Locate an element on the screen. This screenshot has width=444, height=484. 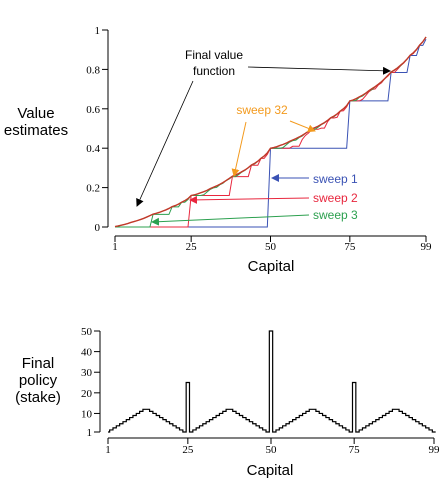
value-x-tick-label: 50 is located at coordinates (271, 247).